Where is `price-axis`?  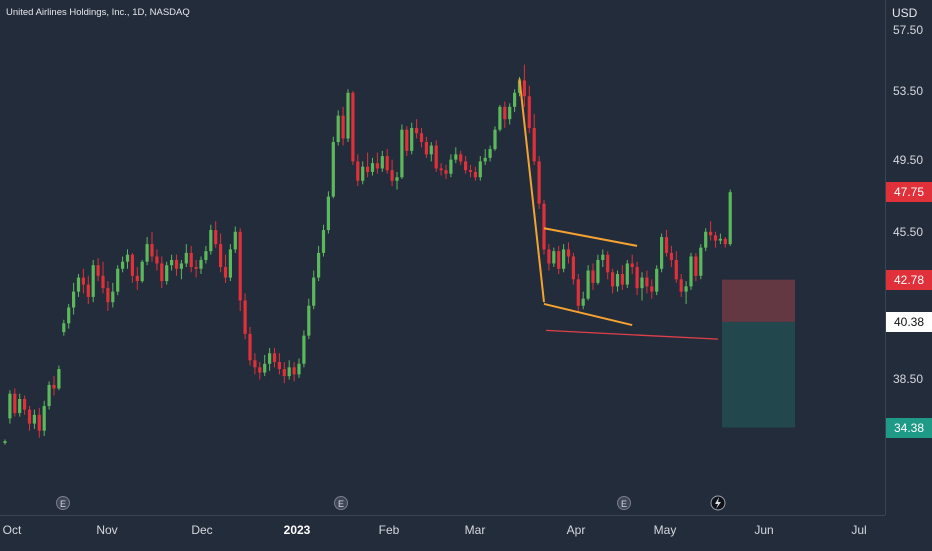 price-axis is located at coordinates (908, 257).